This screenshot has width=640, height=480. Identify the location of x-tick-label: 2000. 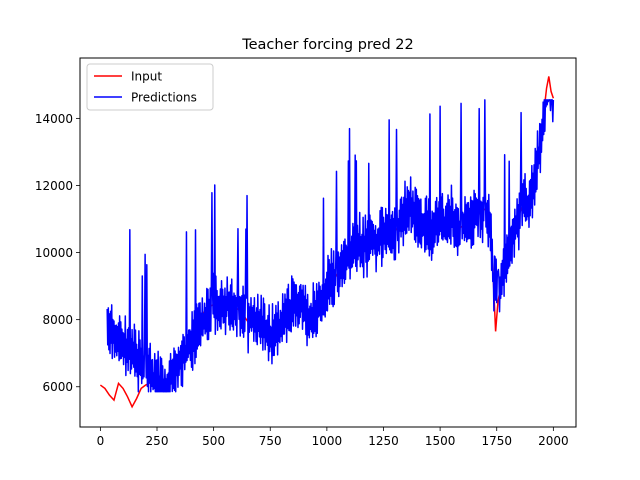
(553, 441).